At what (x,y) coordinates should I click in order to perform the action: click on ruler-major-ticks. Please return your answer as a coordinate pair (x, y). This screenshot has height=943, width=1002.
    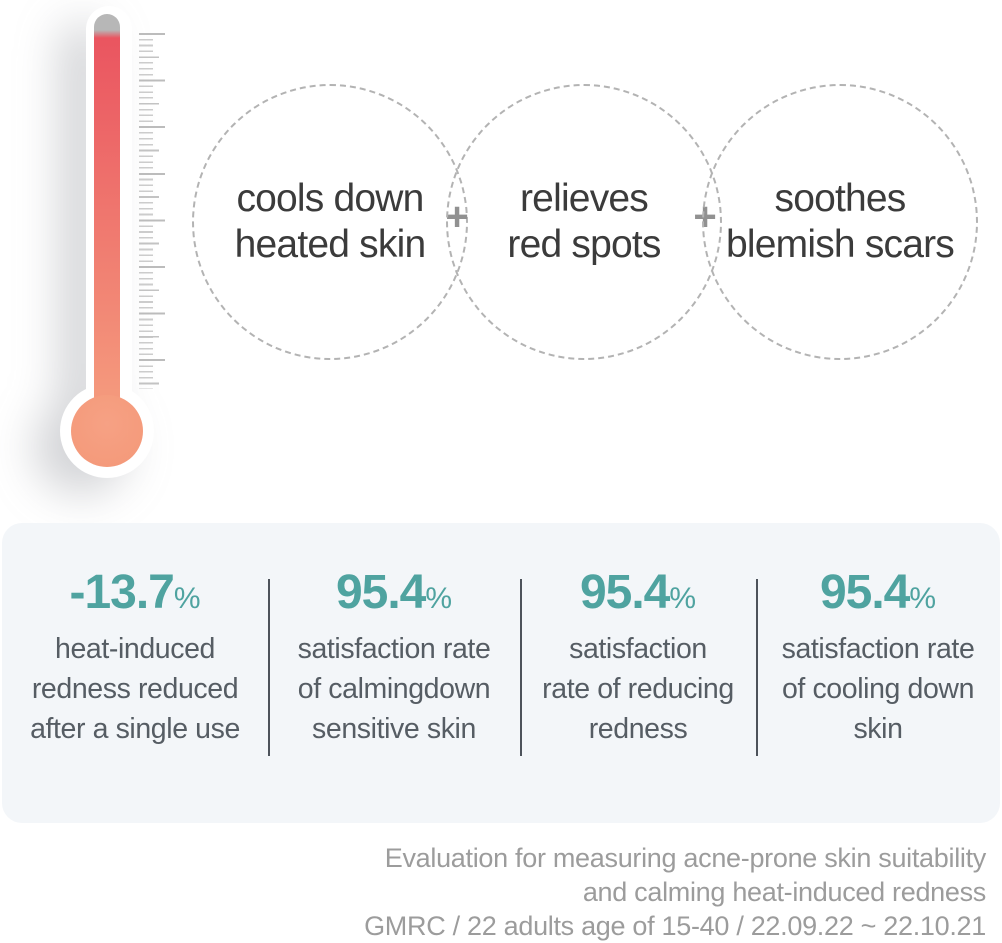
    Looking at the image, I should click on (152, 211).